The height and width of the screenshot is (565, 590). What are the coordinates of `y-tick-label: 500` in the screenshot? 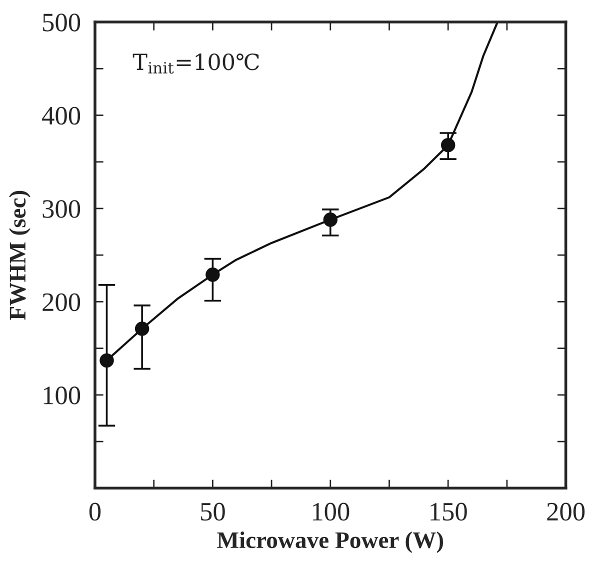 It's located at (61, 23).